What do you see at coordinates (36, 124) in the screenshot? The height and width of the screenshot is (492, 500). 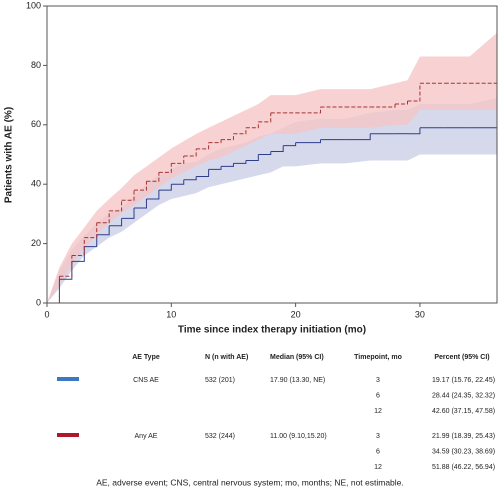 I see `y-tick-label: 60` at bounding box center [36, 124].